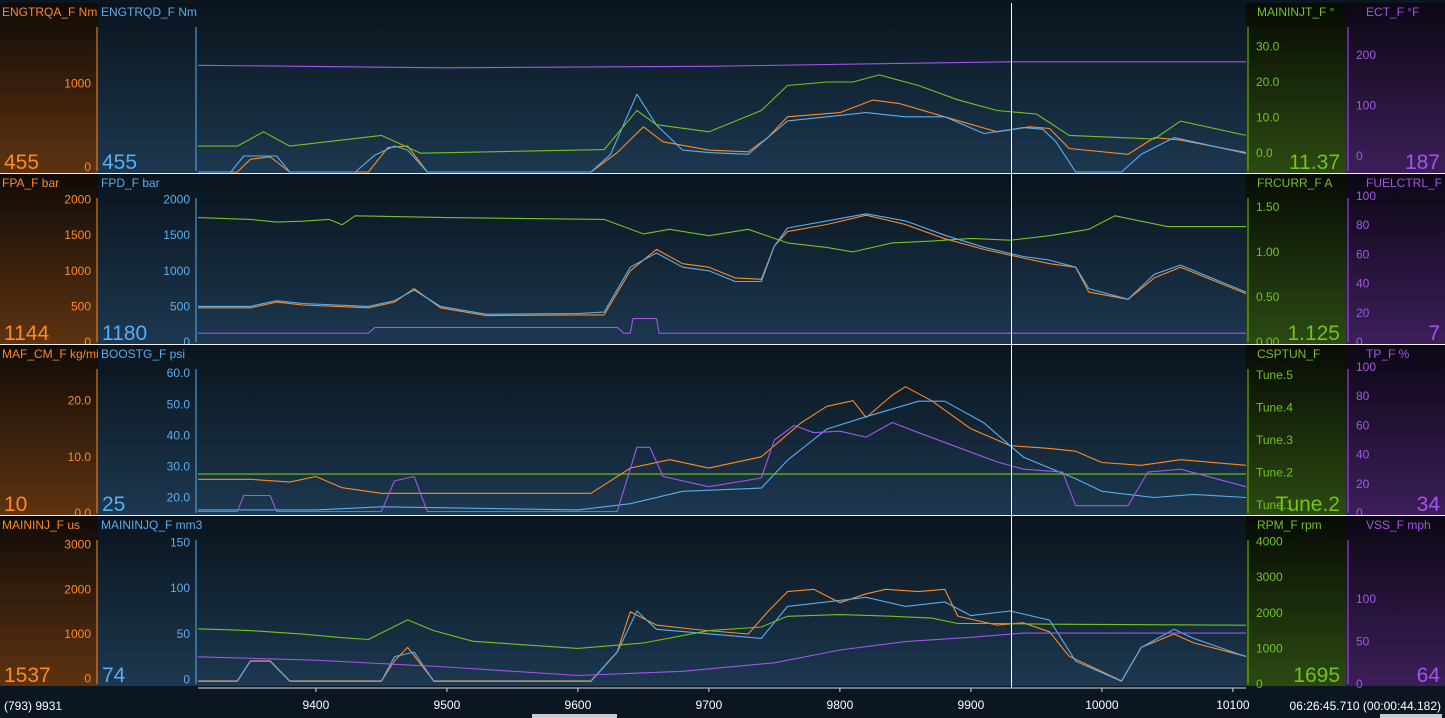  What do you see at coordinates (124, 333) in the screenshot?
I see `current-value-readout: 1180` at bounding box center [124, 333].